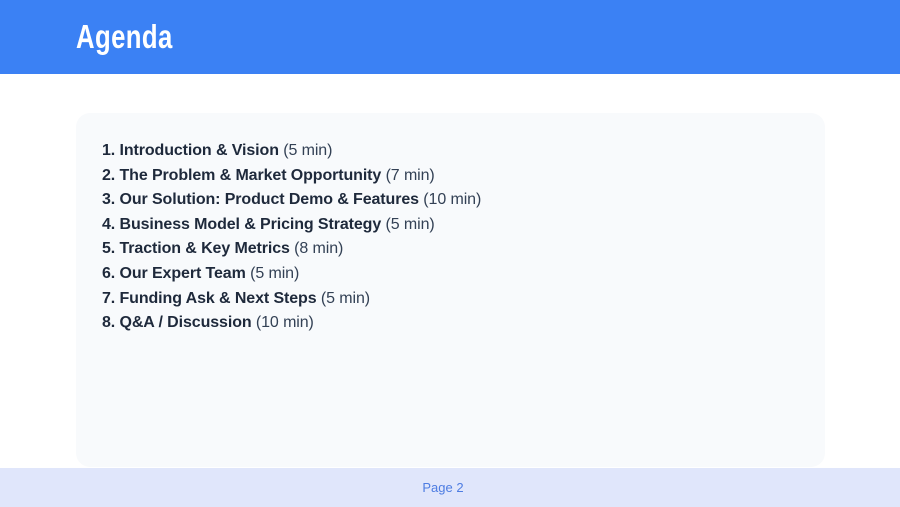 The image size is (900, 507). What do you see at coordinates (450, 249) in the screenshot?
I see `agenda-item: 5. Traction & Key Metrics (8 min)` at bounding box center [450, 249].